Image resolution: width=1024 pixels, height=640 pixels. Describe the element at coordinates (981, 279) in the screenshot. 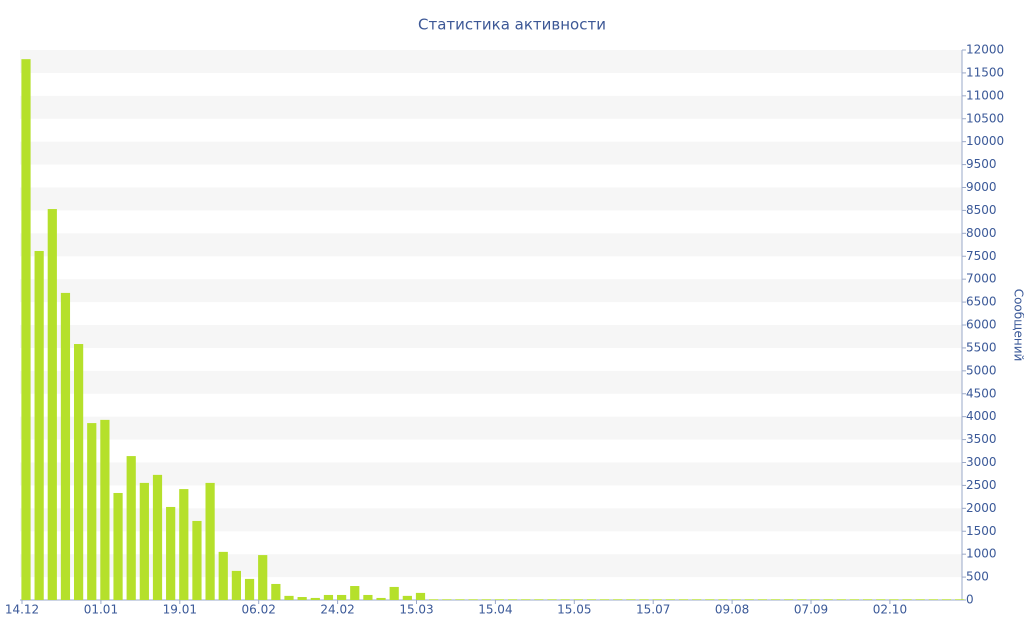

I see `y-tick-label: 7000` at that location.